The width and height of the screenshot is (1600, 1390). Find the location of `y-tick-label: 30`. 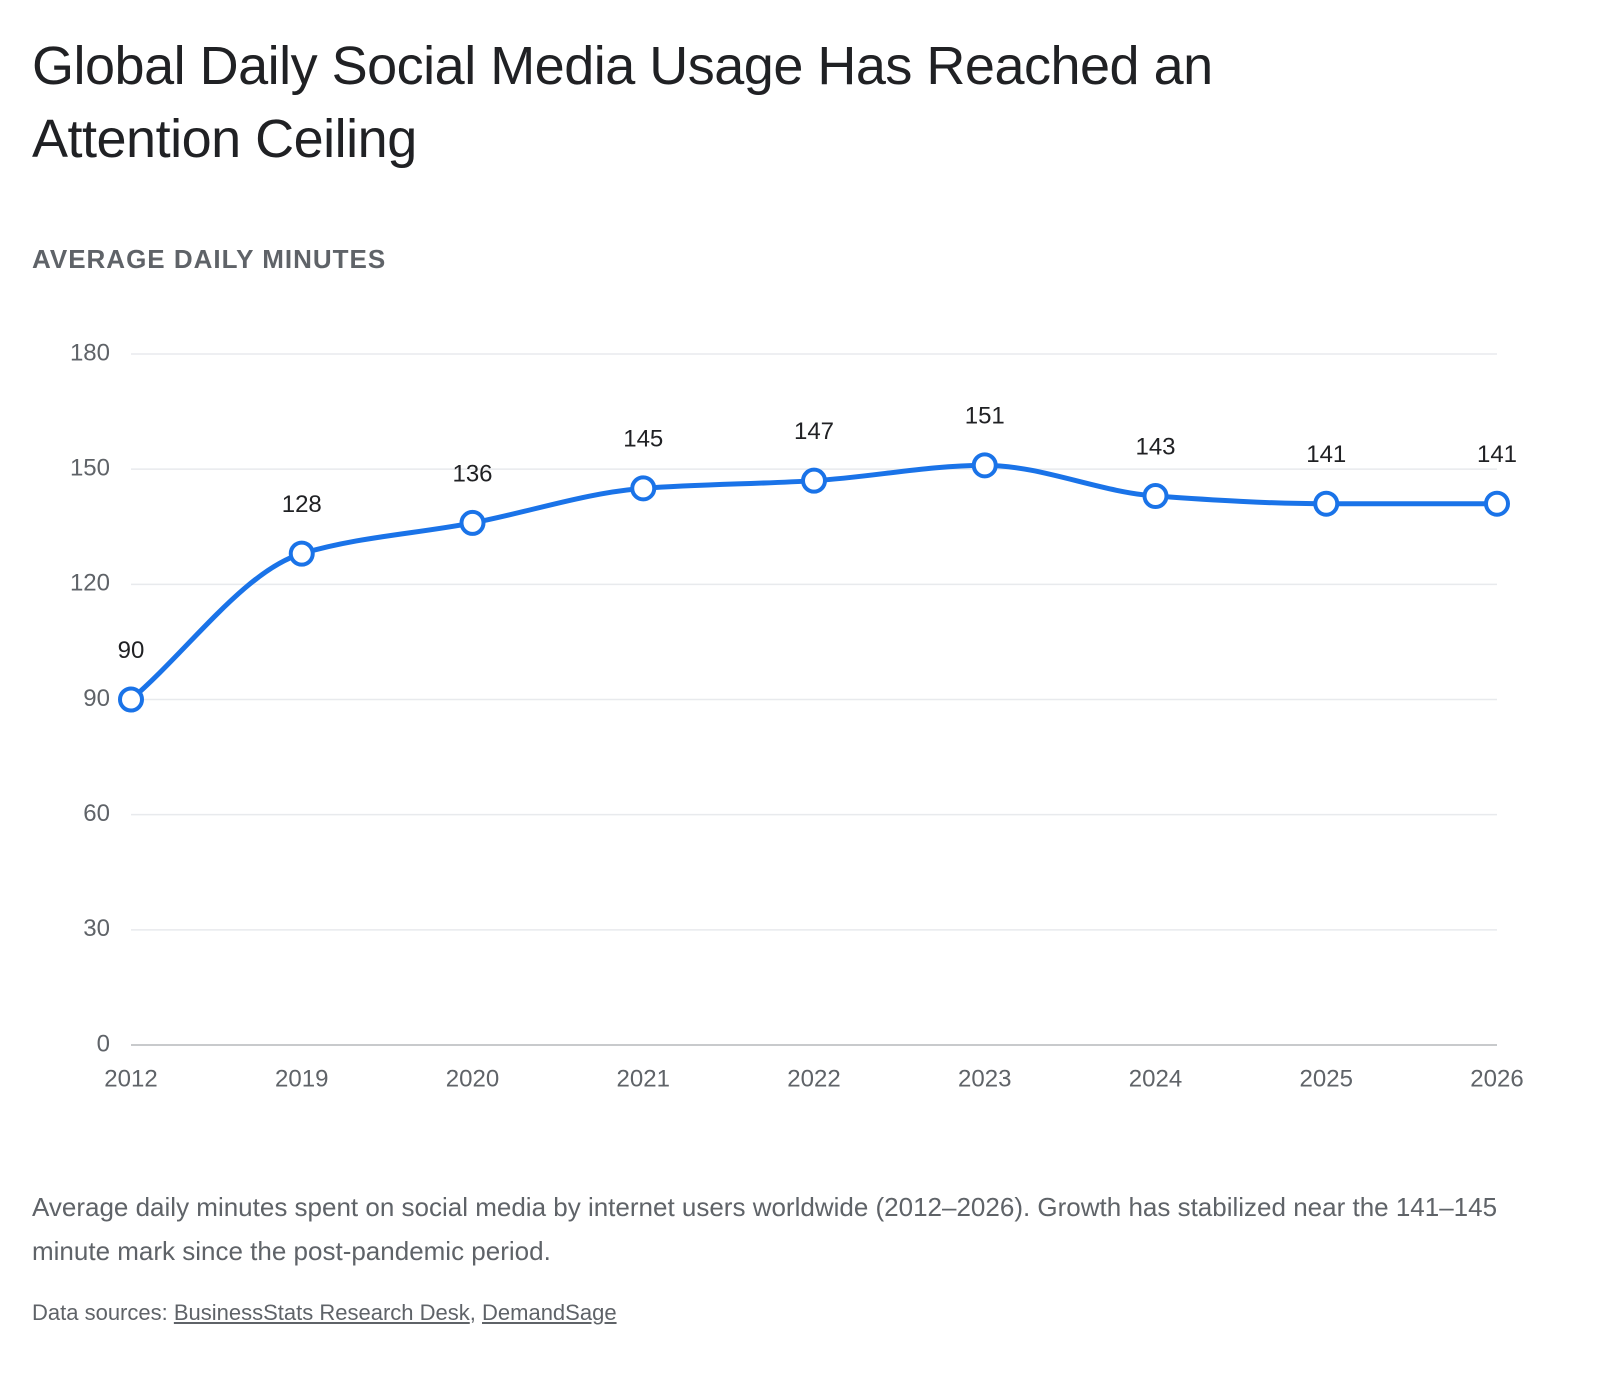

y-tick-label: 30 is located at coordinates (96, 928).